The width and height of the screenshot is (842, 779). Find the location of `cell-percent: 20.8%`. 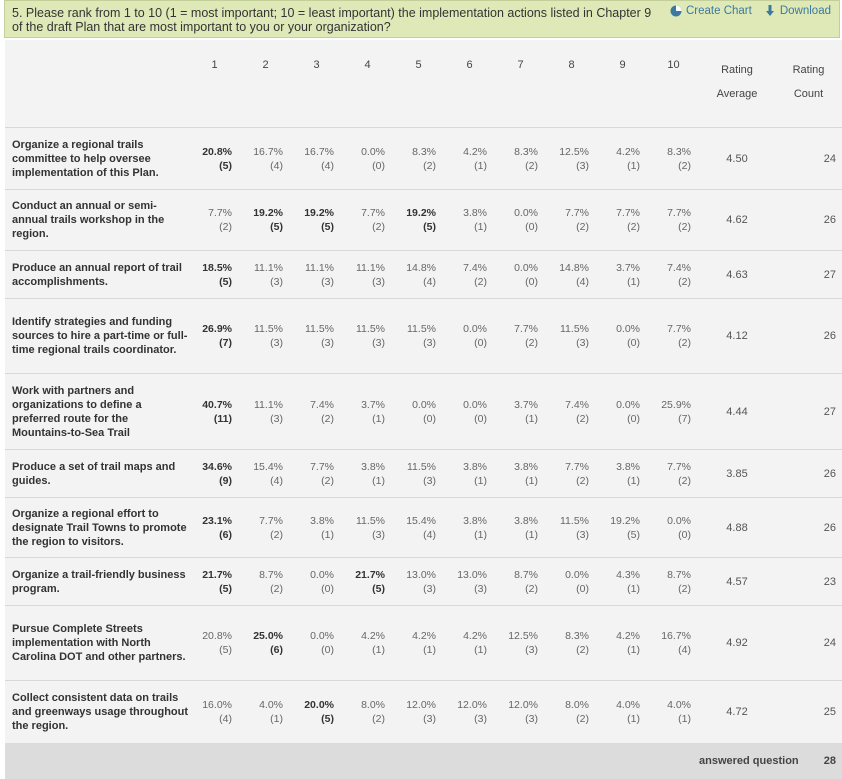

cell-percent: 20.8% is located at coordinates (217, 151).